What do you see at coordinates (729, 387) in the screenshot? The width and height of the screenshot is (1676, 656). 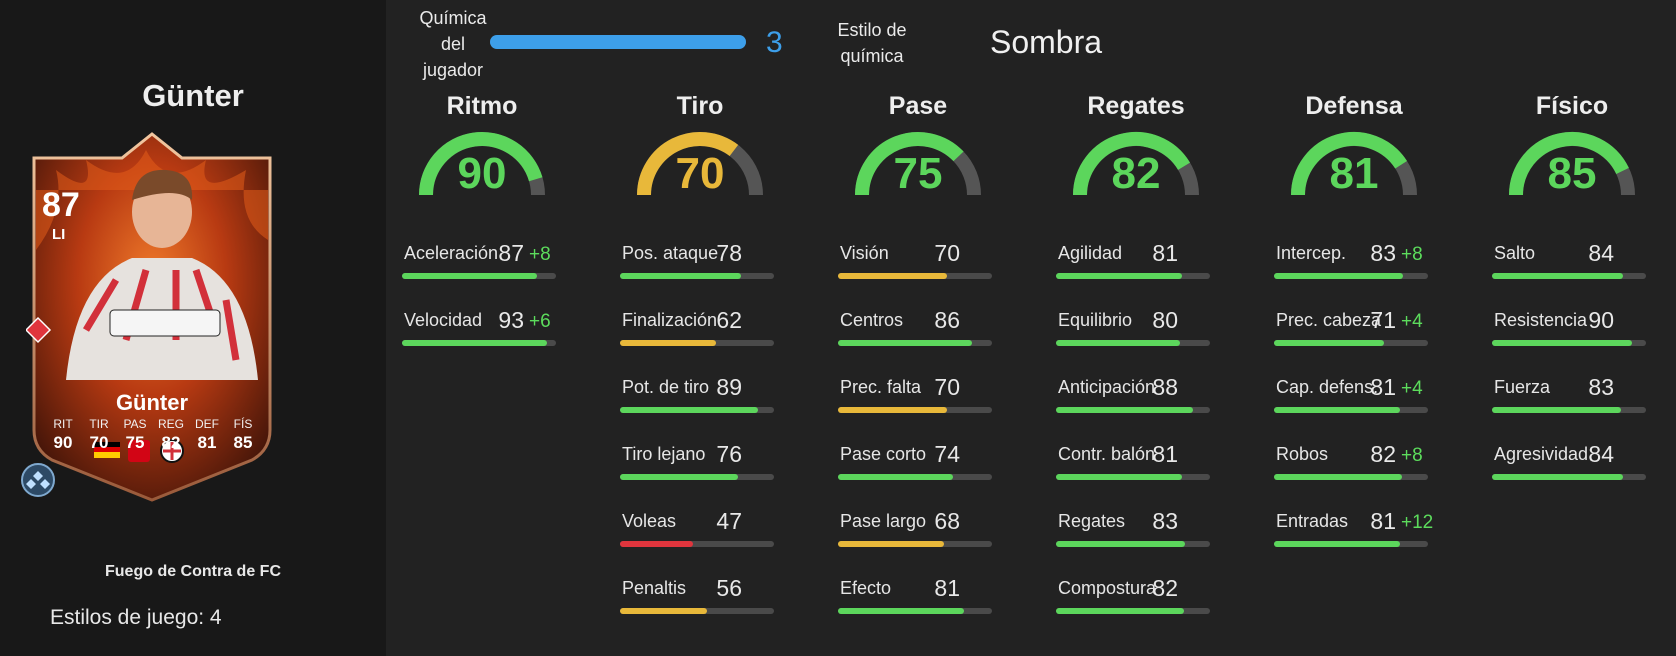 I see `stat-value: 89` at bounding box center [729, 387].